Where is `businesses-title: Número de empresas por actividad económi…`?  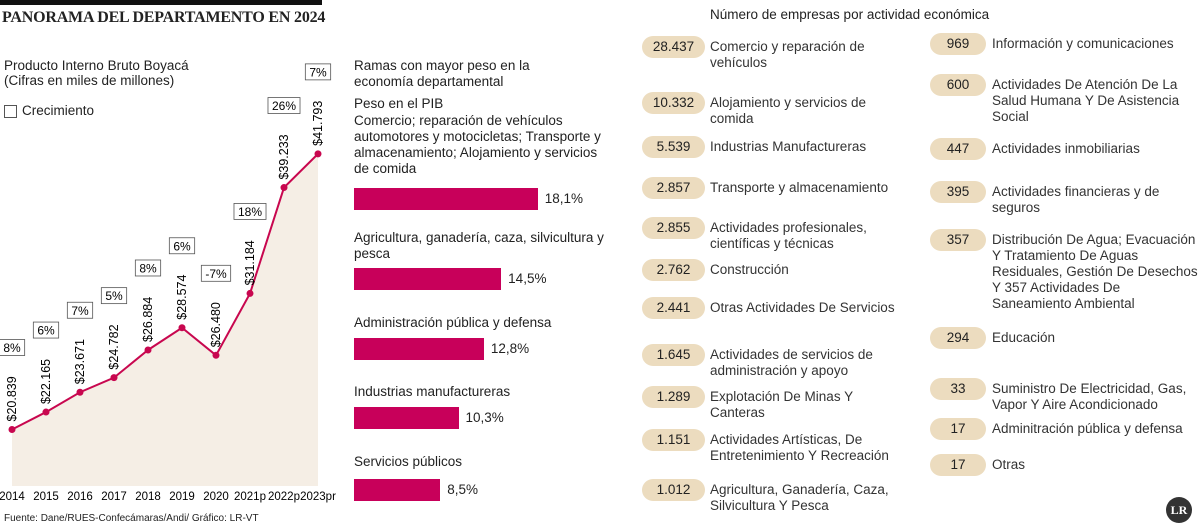
businesses-title: Número de empresas por actividad económi… is located at coordinates (850, 14).